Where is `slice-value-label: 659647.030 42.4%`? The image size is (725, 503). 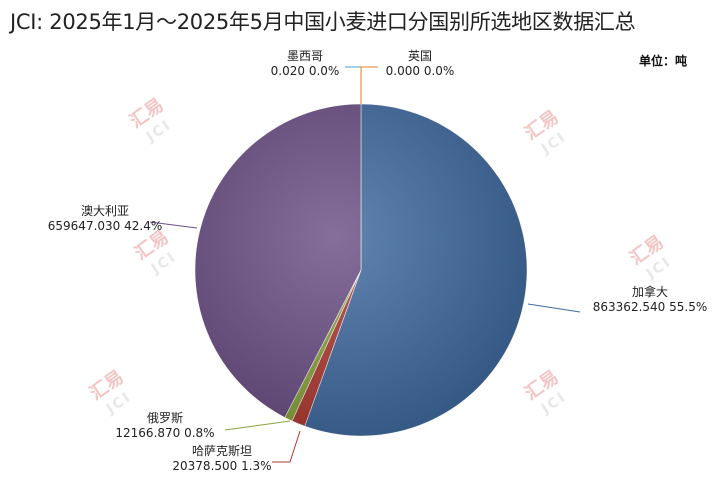 slice-value-label: 659647.030 42.4% is located at coordinates (105, 226).